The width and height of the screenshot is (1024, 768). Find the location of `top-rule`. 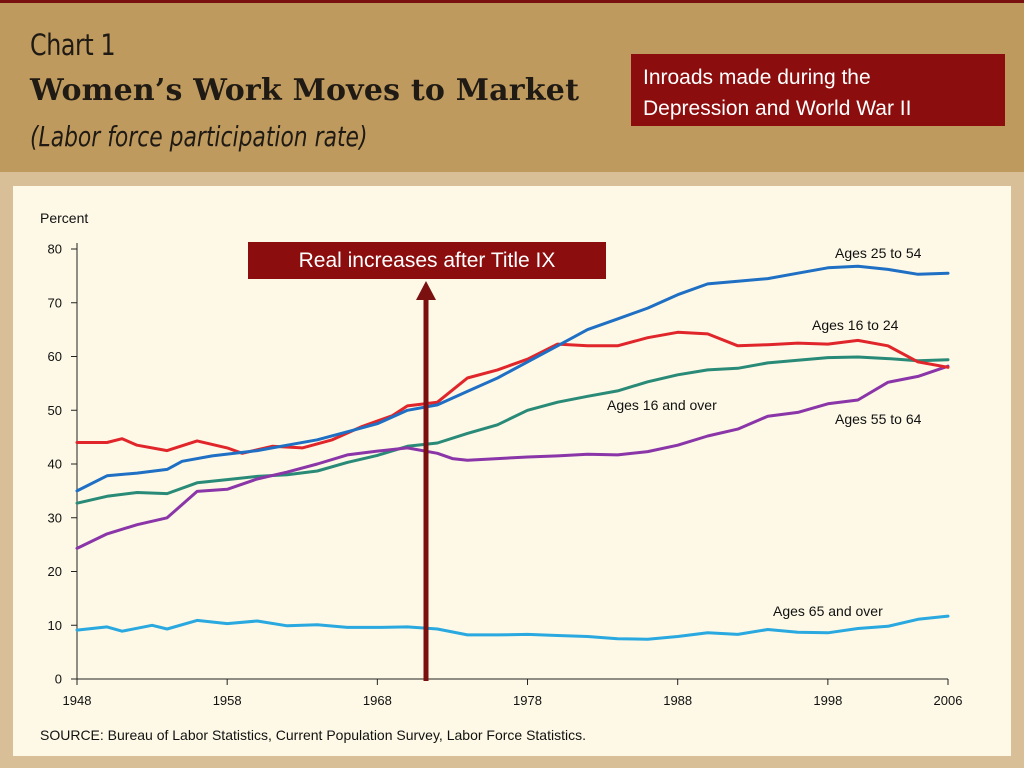

top-rule is located at coordinates (512, 1).